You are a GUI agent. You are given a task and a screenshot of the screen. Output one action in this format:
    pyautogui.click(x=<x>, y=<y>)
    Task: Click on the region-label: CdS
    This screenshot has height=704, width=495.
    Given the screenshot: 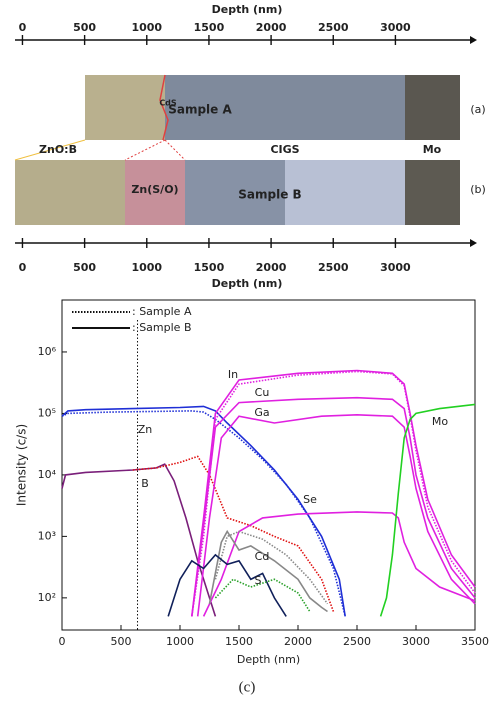 What is the action you would take?
    pyautogui.click(x=168, y=103)
    